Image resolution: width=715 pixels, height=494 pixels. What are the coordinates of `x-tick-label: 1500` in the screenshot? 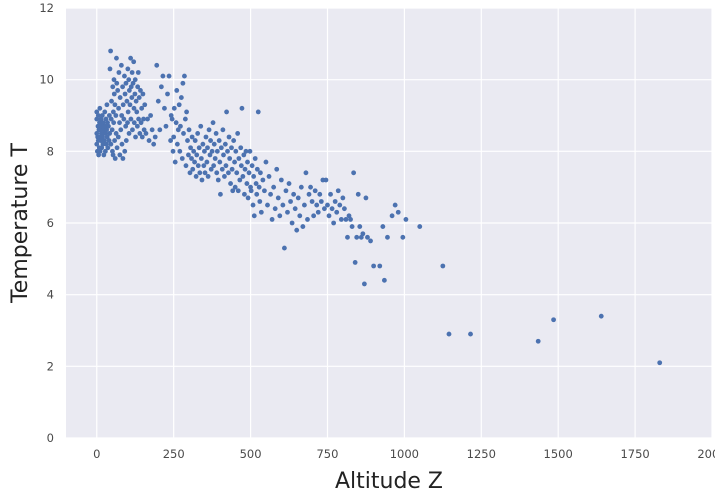 It's located at (558, 454).